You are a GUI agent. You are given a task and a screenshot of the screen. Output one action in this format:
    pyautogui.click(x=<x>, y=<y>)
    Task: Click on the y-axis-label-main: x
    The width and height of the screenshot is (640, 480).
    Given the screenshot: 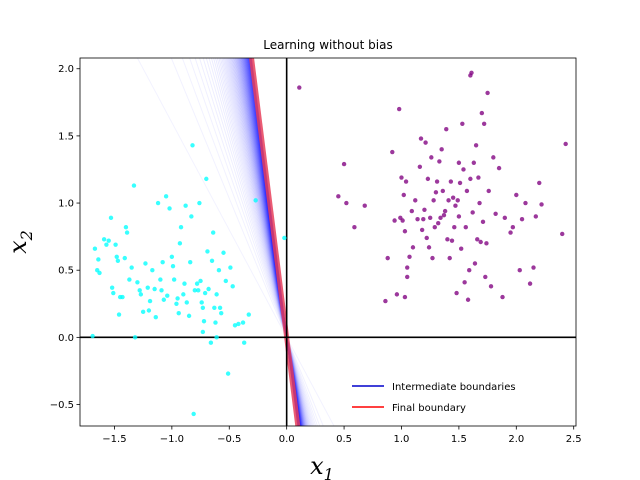 What is the action you would take?
    pyautogui.click(x=18, y=247)
    